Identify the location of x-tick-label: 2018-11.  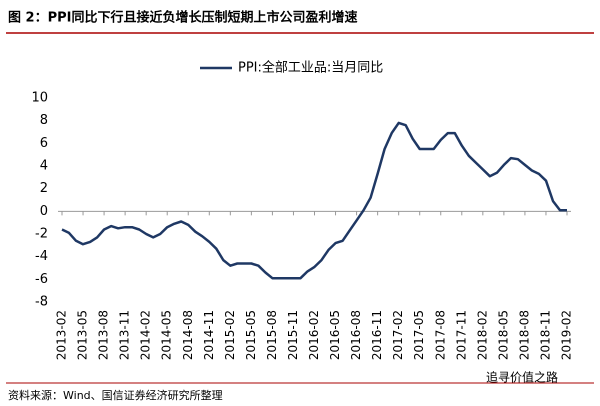
(545, 335).